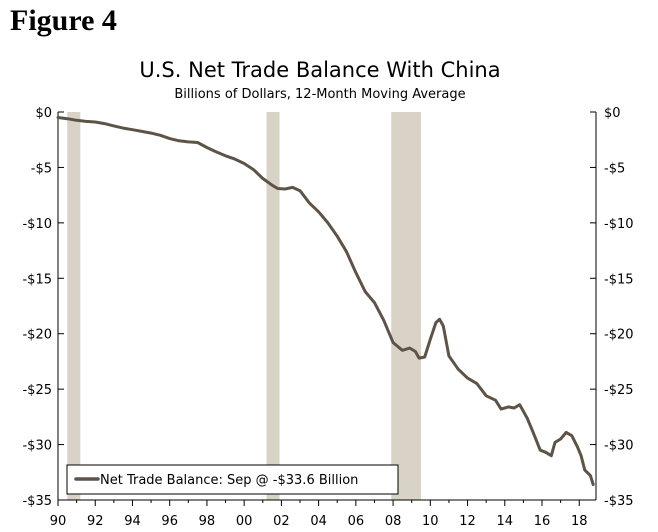 The width and height of the screenshot is (658, 532). What do you see at coordinates (505, 521) in the screenshot?
I see `x-tick-label: 14` at bounding box center [505, 521].